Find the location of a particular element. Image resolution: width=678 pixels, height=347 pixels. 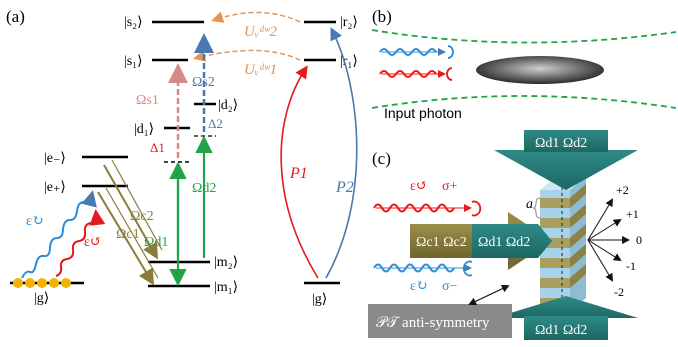

panel-c-tag: (c) is located at coordinates (381, 158).